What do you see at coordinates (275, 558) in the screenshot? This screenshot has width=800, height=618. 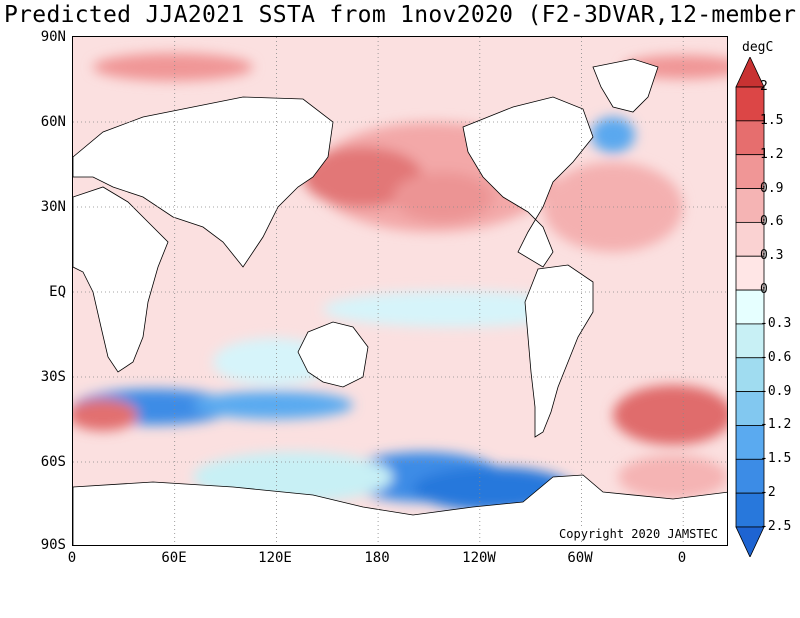 I see `lon-label-120e: 120E` at bounding box center [275, 558].